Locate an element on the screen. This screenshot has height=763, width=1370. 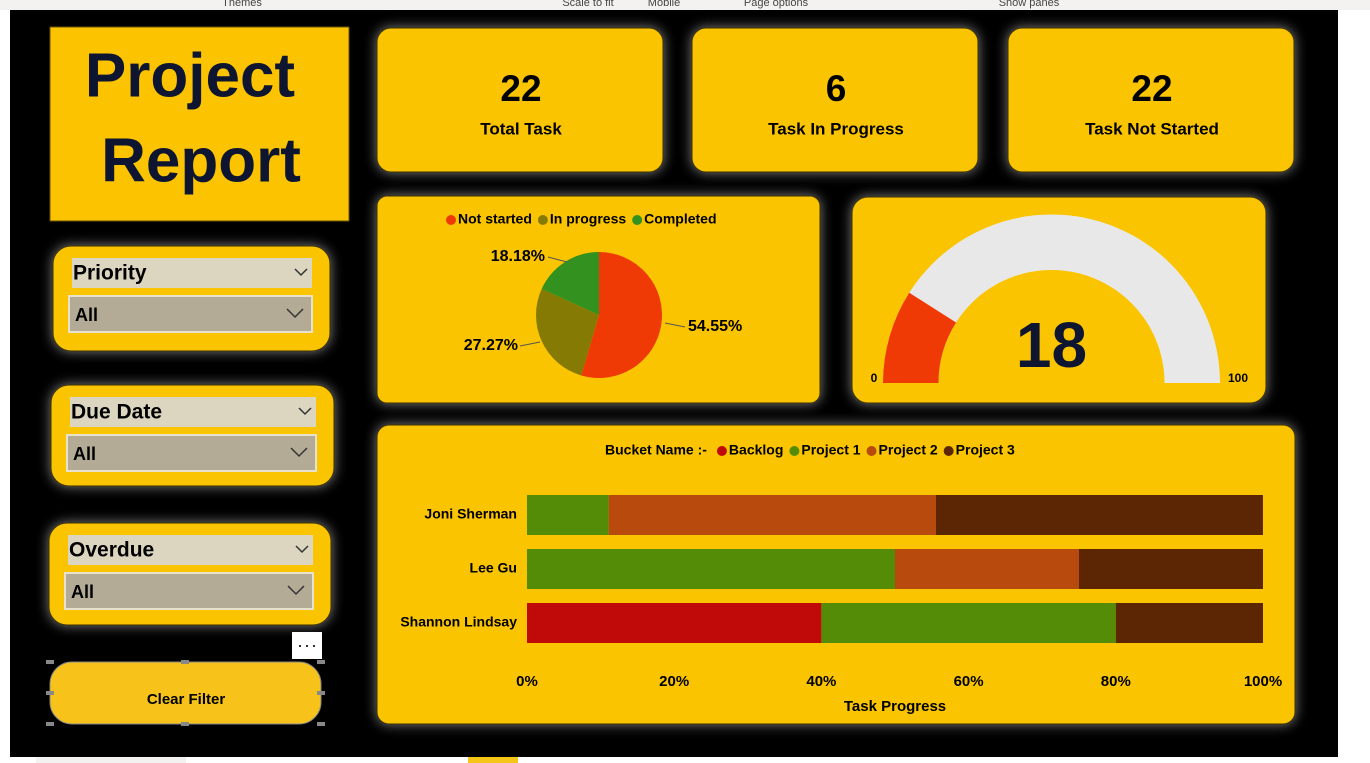
x-tick-label: 20% is located at coordinates (674, 681).